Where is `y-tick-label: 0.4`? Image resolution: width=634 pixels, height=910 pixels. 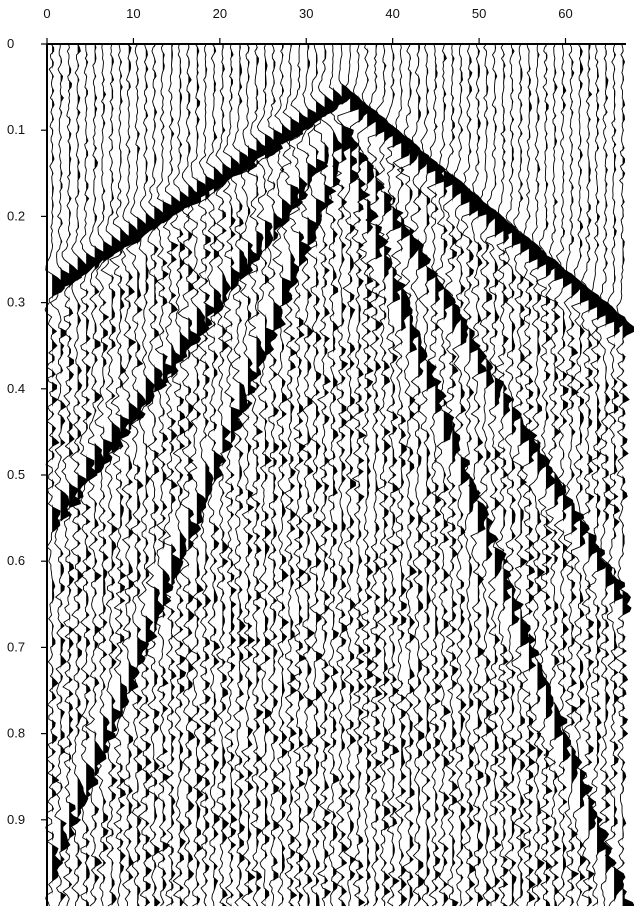 y-tick-label: 0.4 is located at coordinates (16, 388).